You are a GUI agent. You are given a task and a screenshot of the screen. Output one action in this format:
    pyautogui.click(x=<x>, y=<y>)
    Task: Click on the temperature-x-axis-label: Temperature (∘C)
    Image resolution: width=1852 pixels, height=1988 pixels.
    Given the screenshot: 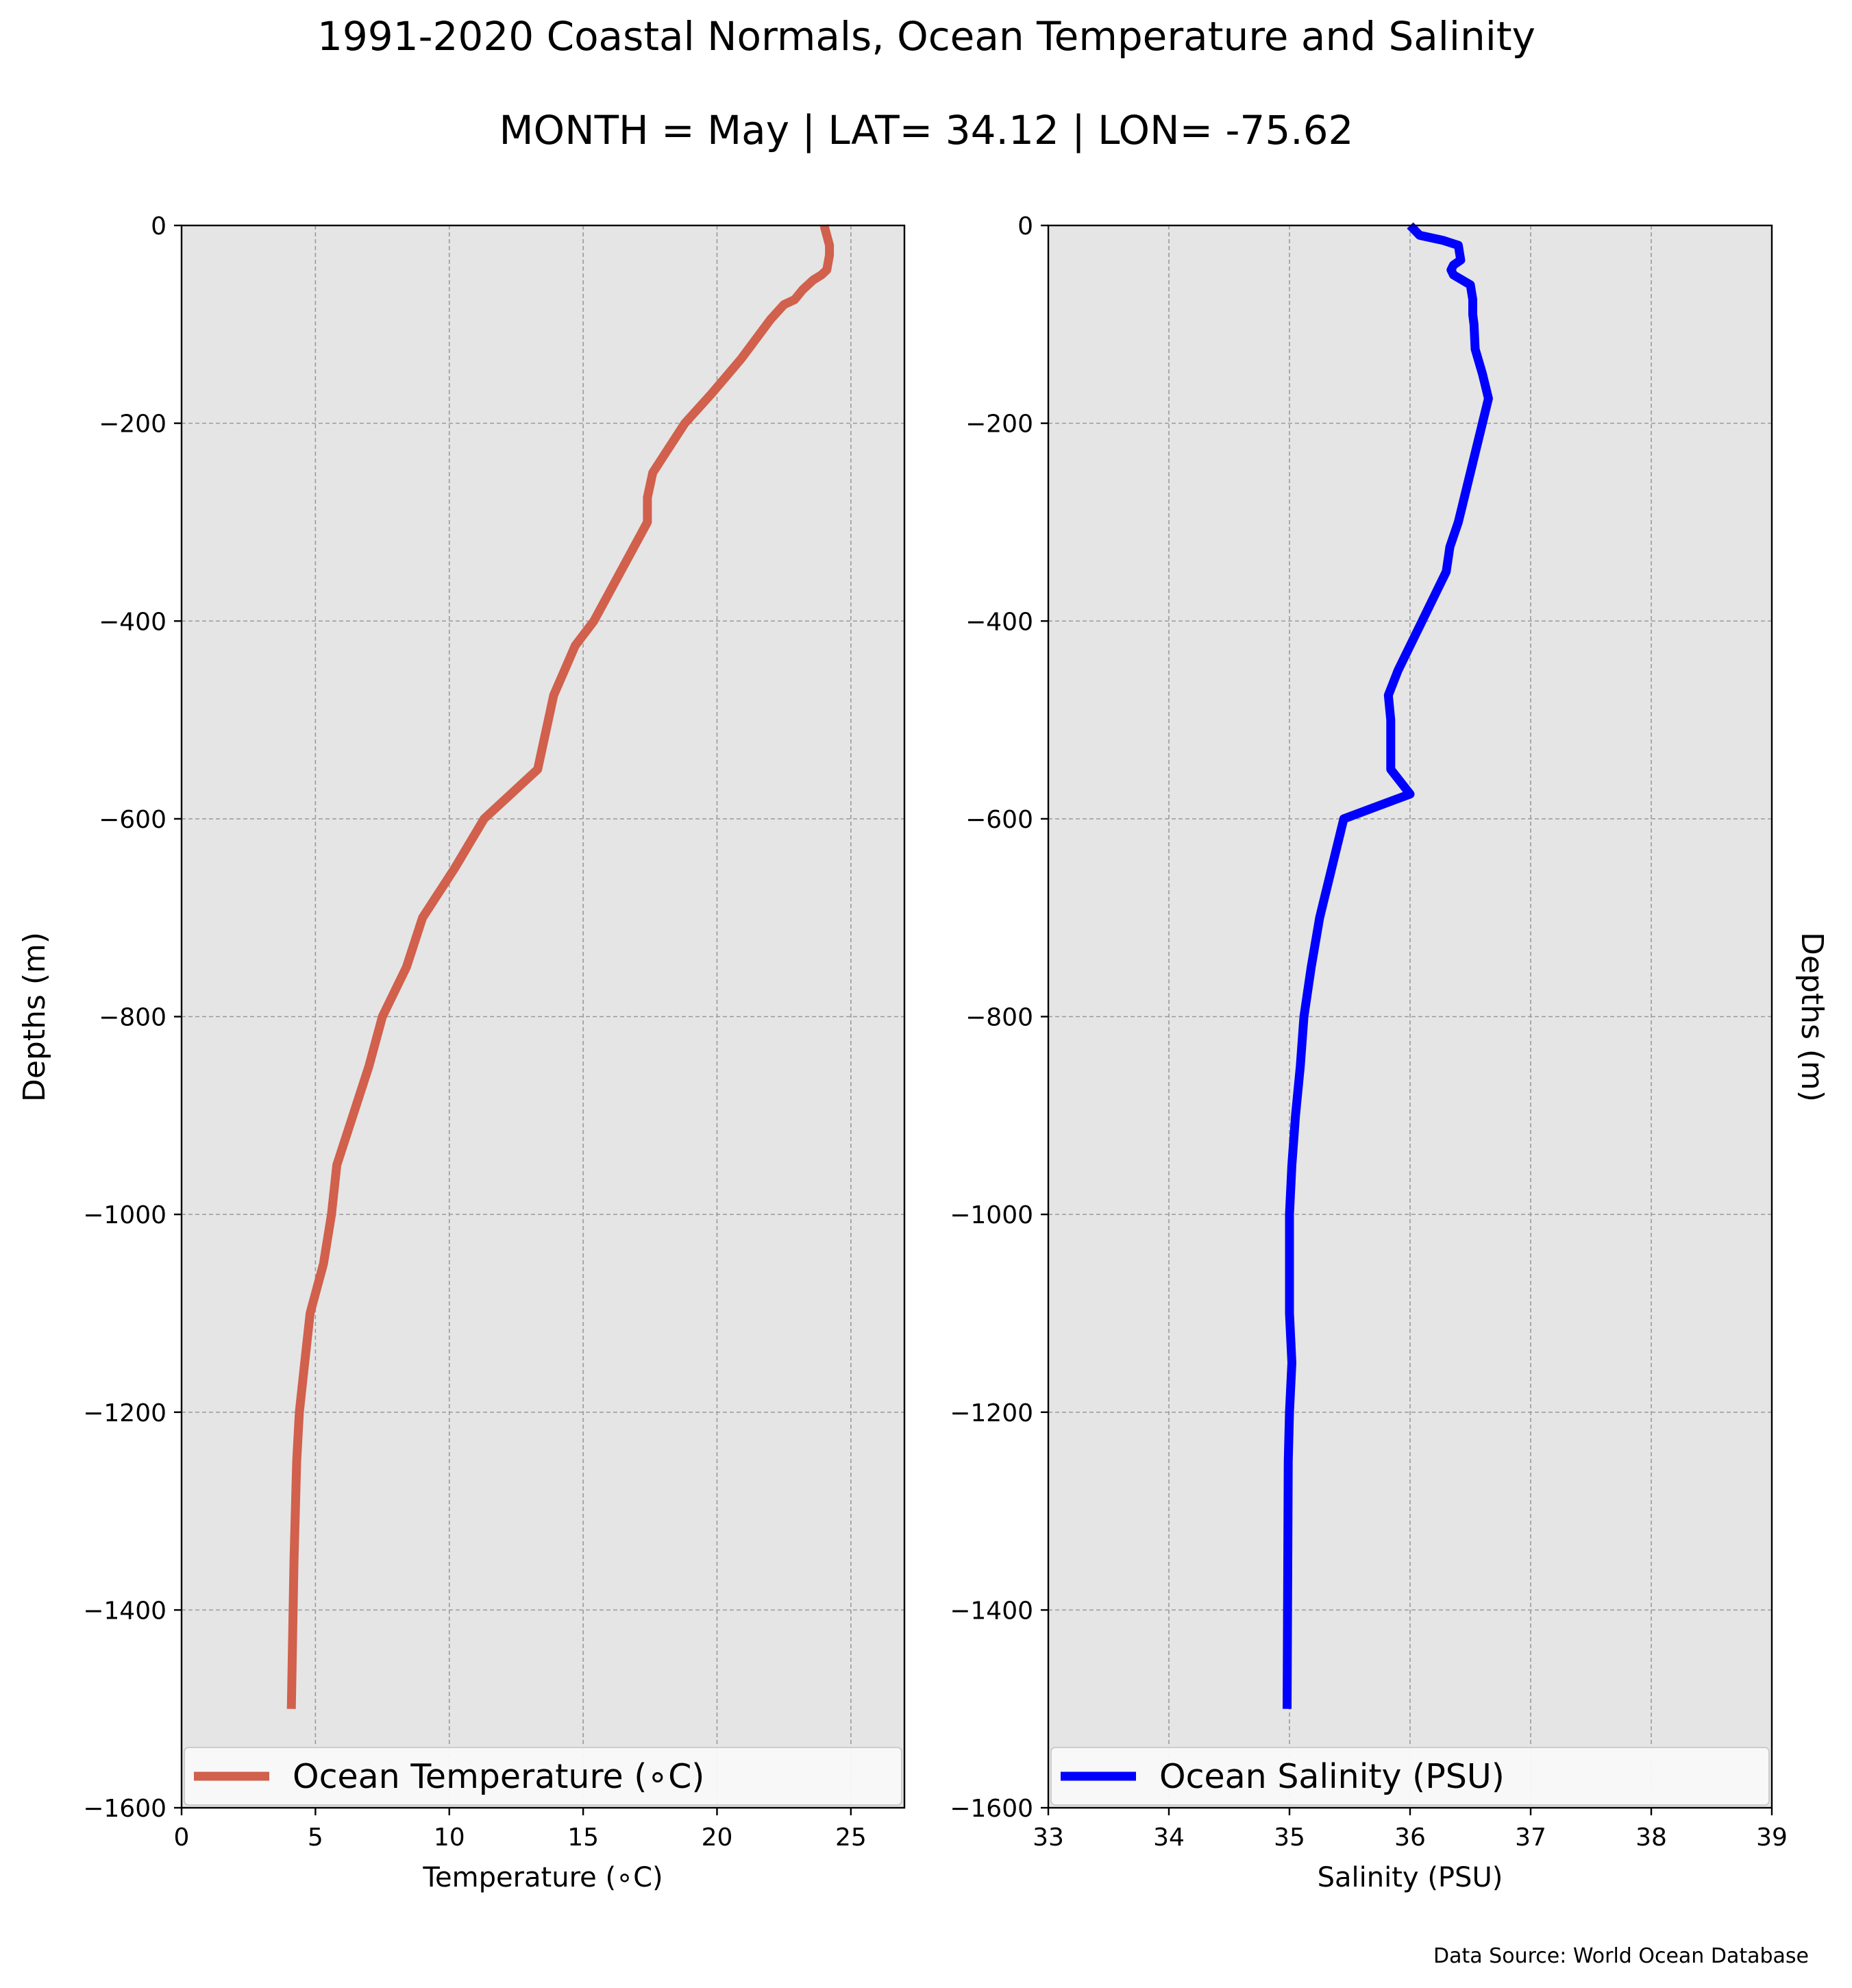 What is the action you would take?
    pyautogui.click(x=542, y=1877)
    